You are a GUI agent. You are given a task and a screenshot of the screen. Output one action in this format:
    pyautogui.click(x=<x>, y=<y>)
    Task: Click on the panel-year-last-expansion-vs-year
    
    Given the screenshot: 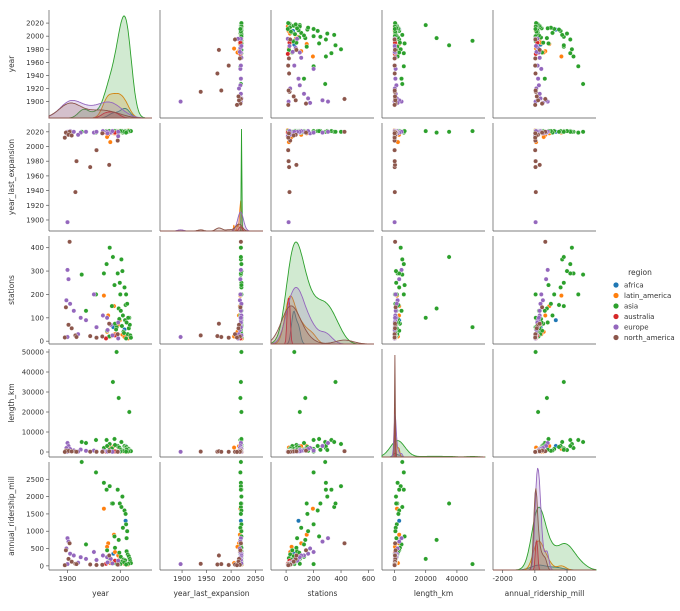 What is the action you would take?
    pyautogui.click(x=100, y=177)
    